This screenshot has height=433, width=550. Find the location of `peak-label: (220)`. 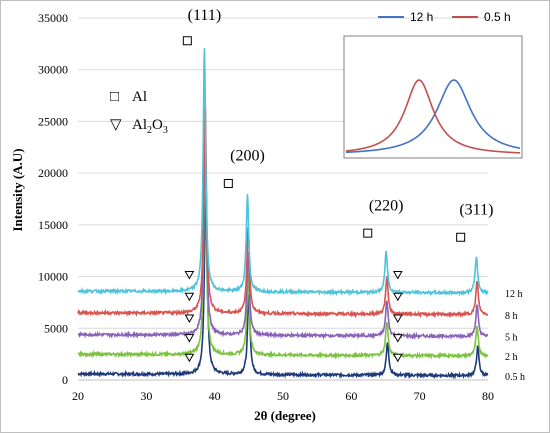

peak-label: (220) is located at coordinates (386, 205).